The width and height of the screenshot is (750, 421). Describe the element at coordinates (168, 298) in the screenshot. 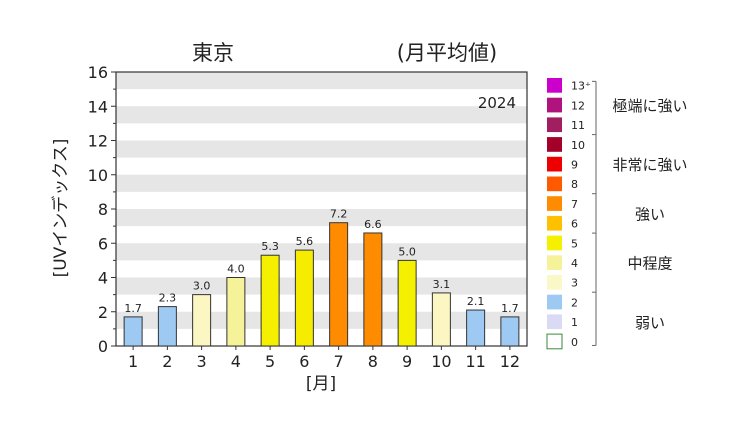

I see `bar-value-label: 2.3` at that location.